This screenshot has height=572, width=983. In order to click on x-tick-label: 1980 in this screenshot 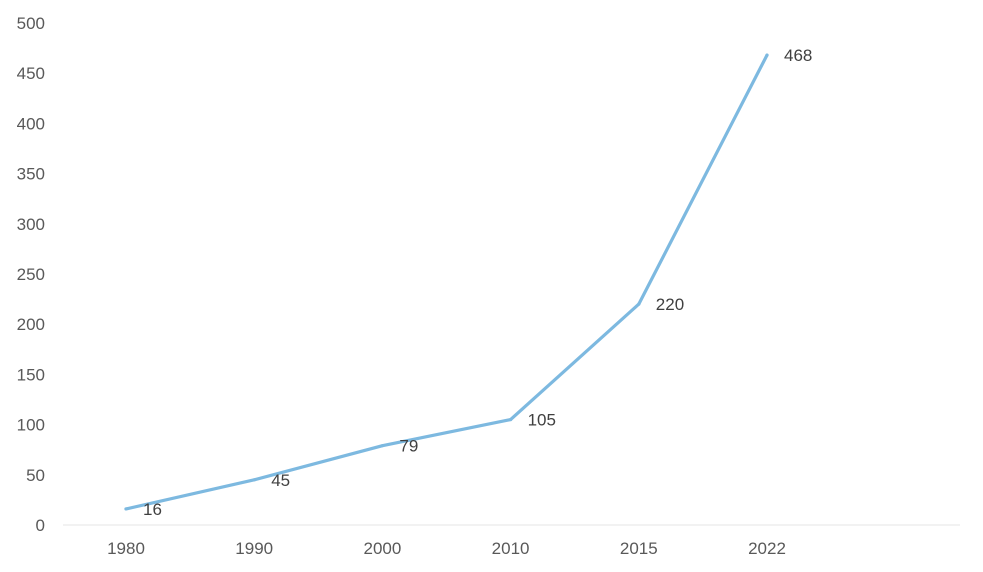, I will do `click(126, 548)`.